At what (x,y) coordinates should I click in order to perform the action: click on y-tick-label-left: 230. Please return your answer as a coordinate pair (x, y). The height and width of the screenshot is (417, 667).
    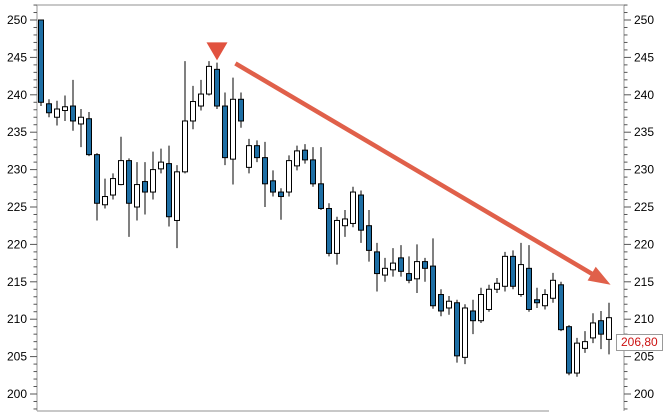
    Looking at the image, I should click on (17, 170).